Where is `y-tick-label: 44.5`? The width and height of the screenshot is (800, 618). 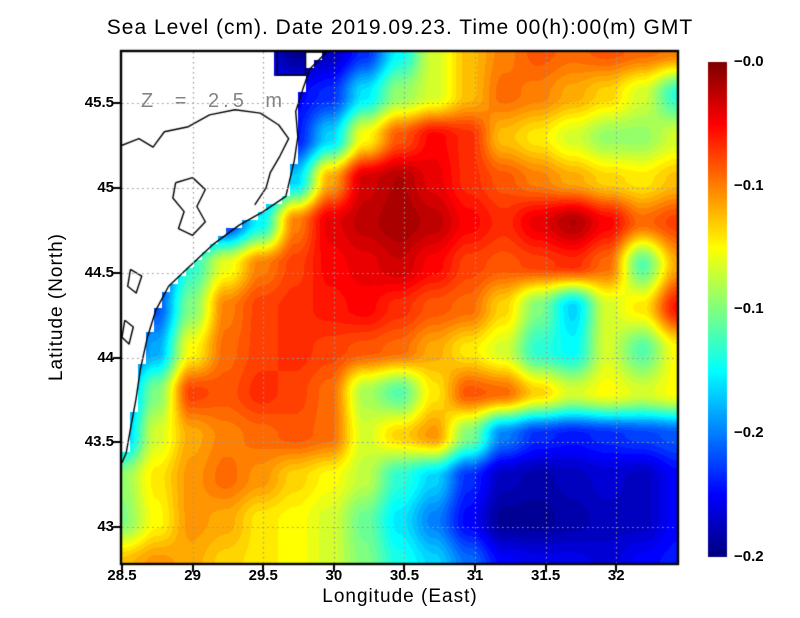 y-tick-label: 44.5 is located at coordinates (99, 272).